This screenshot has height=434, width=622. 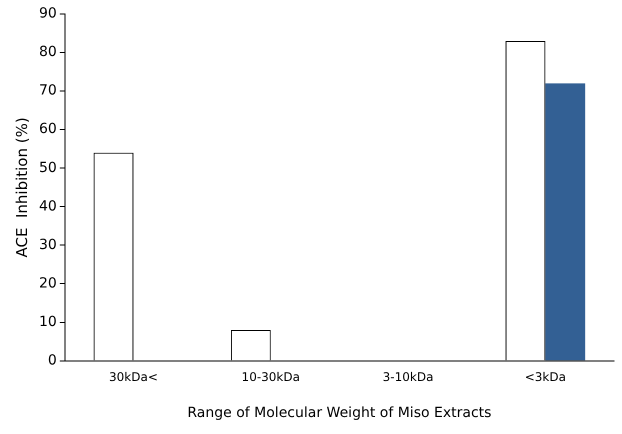 I want to click on x-tick-label: 10-30kDa, so click(x=271, y=377).